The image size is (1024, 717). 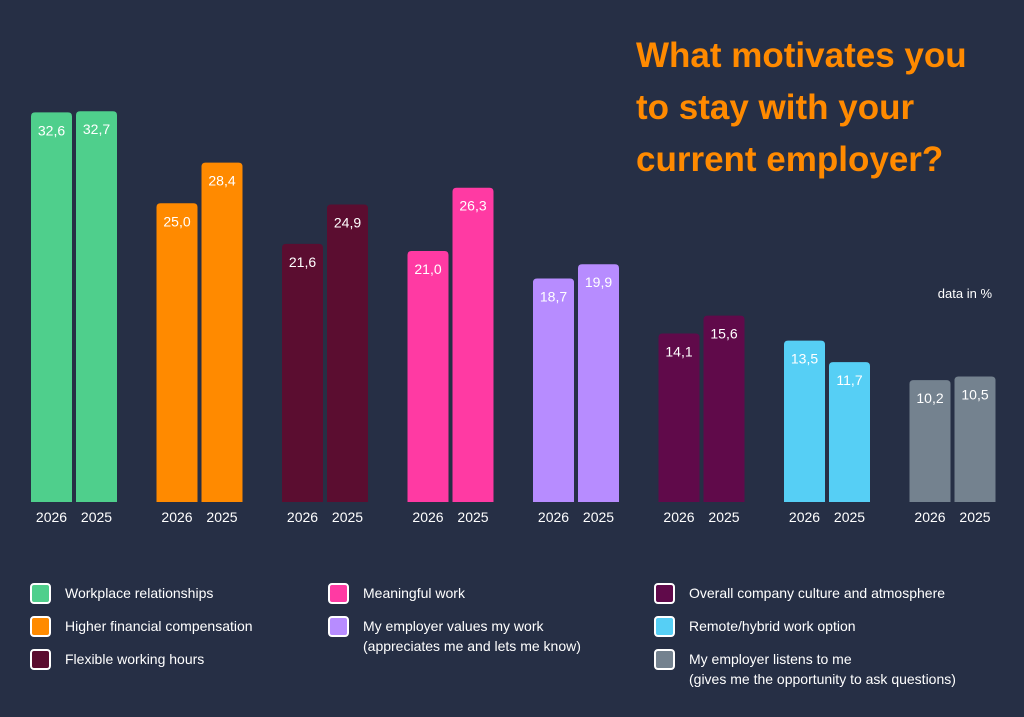 What do you see at coordinates (952, 450) in the screenshot?
I see `bar-group: 10,2 2026 10,5 2025` at bounding box center [952, 450].